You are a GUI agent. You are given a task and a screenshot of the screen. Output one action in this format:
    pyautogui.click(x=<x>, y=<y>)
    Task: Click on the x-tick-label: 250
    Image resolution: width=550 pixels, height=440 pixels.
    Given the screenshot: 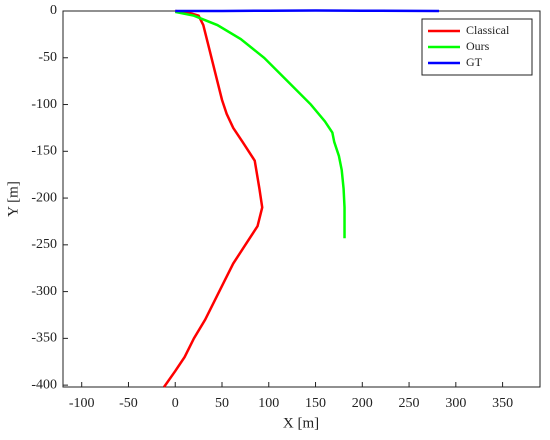 What is the action you would take?
    pyautogui.click(x=409, y=403)
    